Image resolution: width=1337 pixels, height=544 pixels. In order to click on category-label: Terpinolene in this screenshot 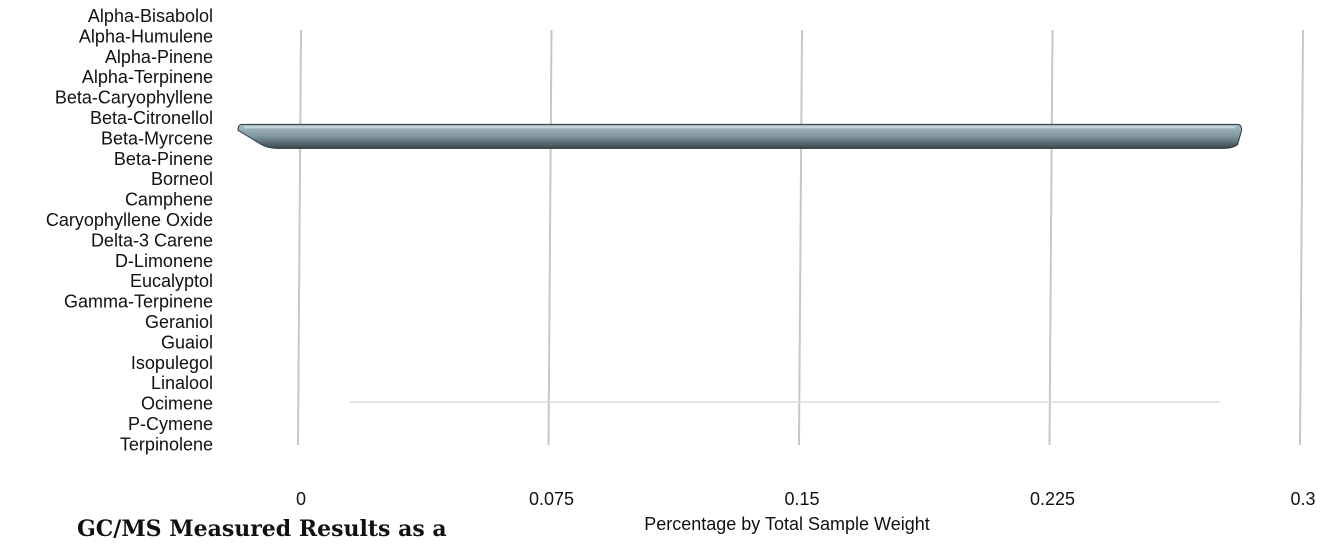, I will do `click(166, 444)`.